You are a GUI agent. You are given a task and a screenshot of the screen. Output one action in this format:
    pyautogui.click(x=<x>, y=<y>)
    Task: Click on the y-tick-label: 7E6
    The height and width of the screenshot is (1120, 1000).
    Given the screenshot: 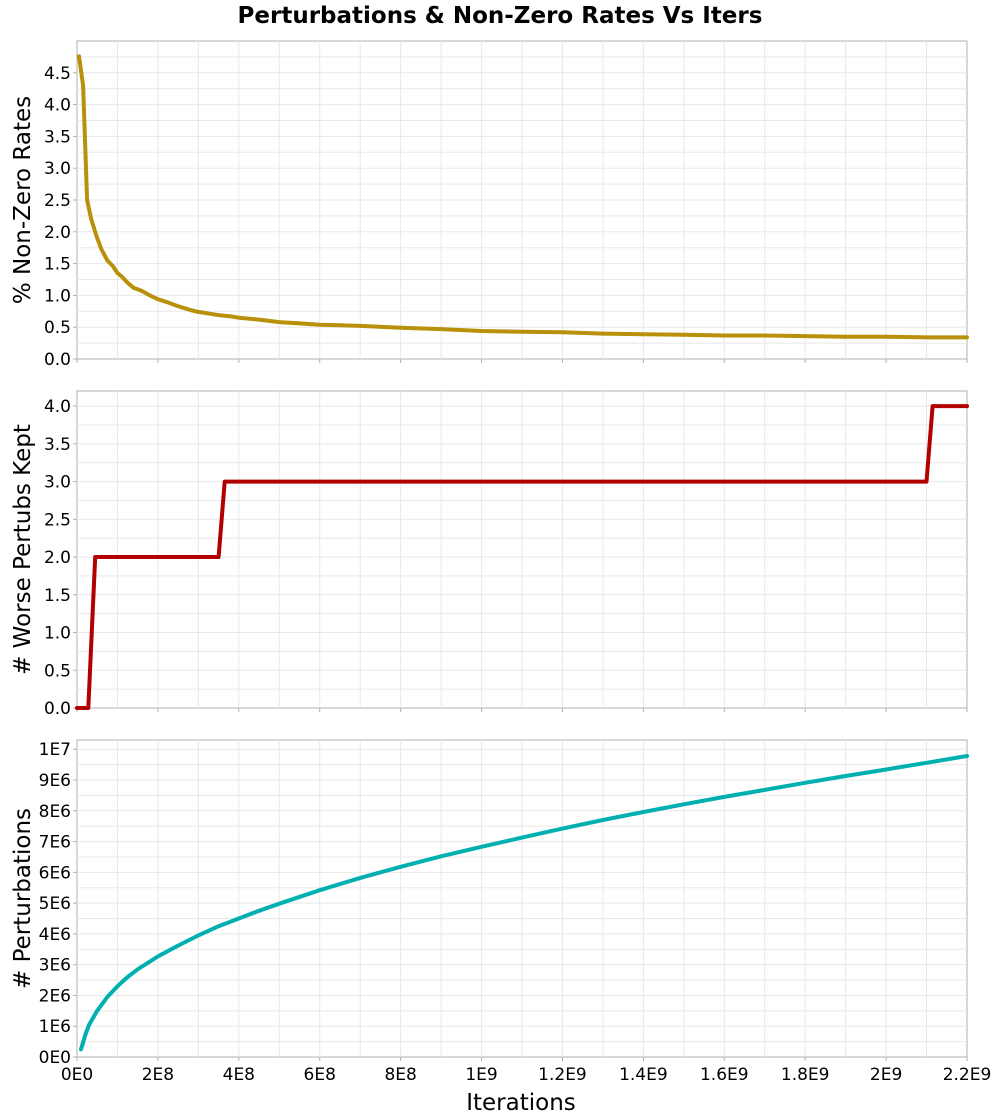 What is the action you would take?
    pyautogui.click(x=55, y=843)
    